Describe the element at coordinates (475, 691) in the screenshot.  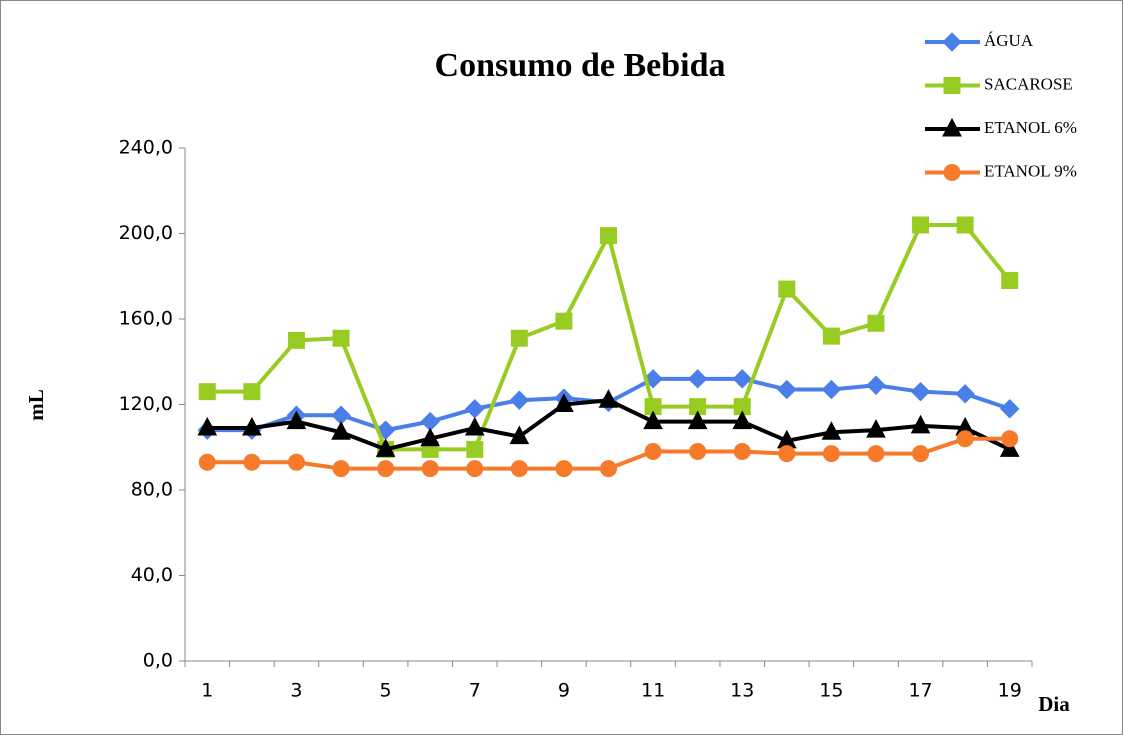
I see `x-tick-label: 7` at that location.